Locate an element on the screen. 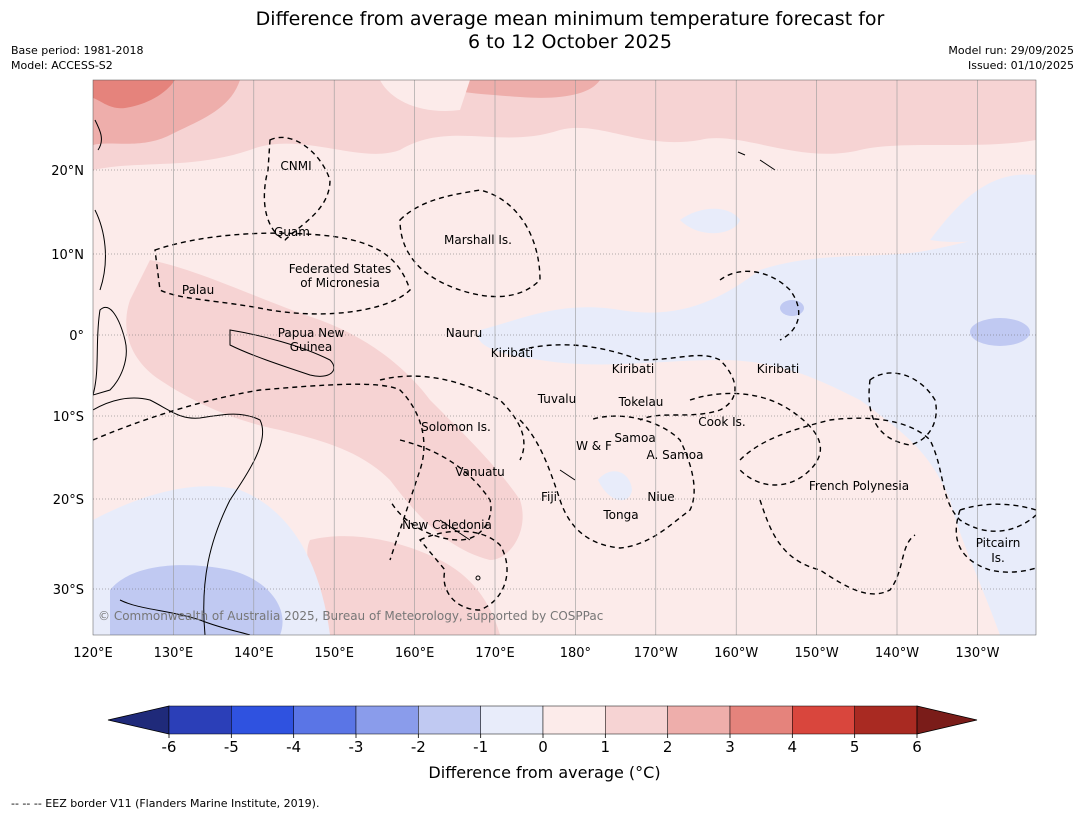 Image resolution: width=1085 pixels, height=816 pixels. cool-core-central is located at coordinates (792, 308).